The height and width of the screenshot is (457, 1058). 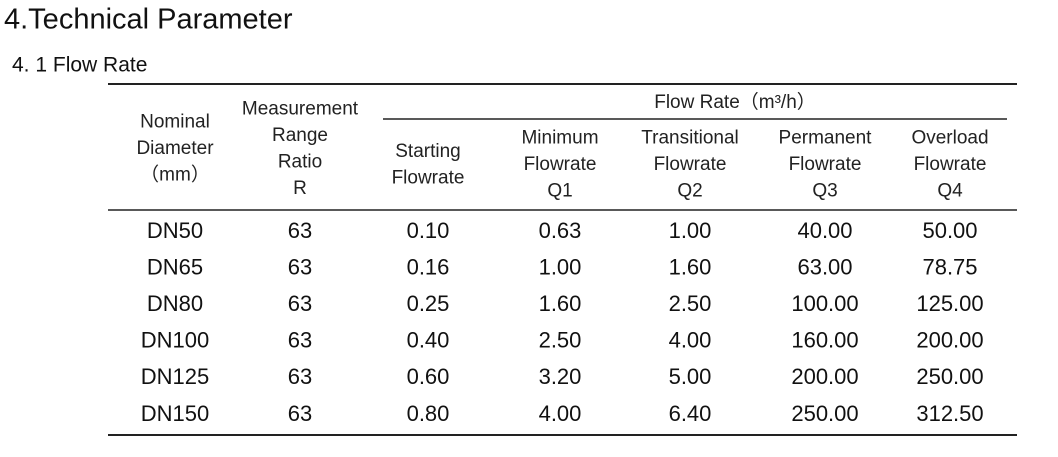 I want to click on title: 4.Technical Parameter, so click(x=148, y=20).